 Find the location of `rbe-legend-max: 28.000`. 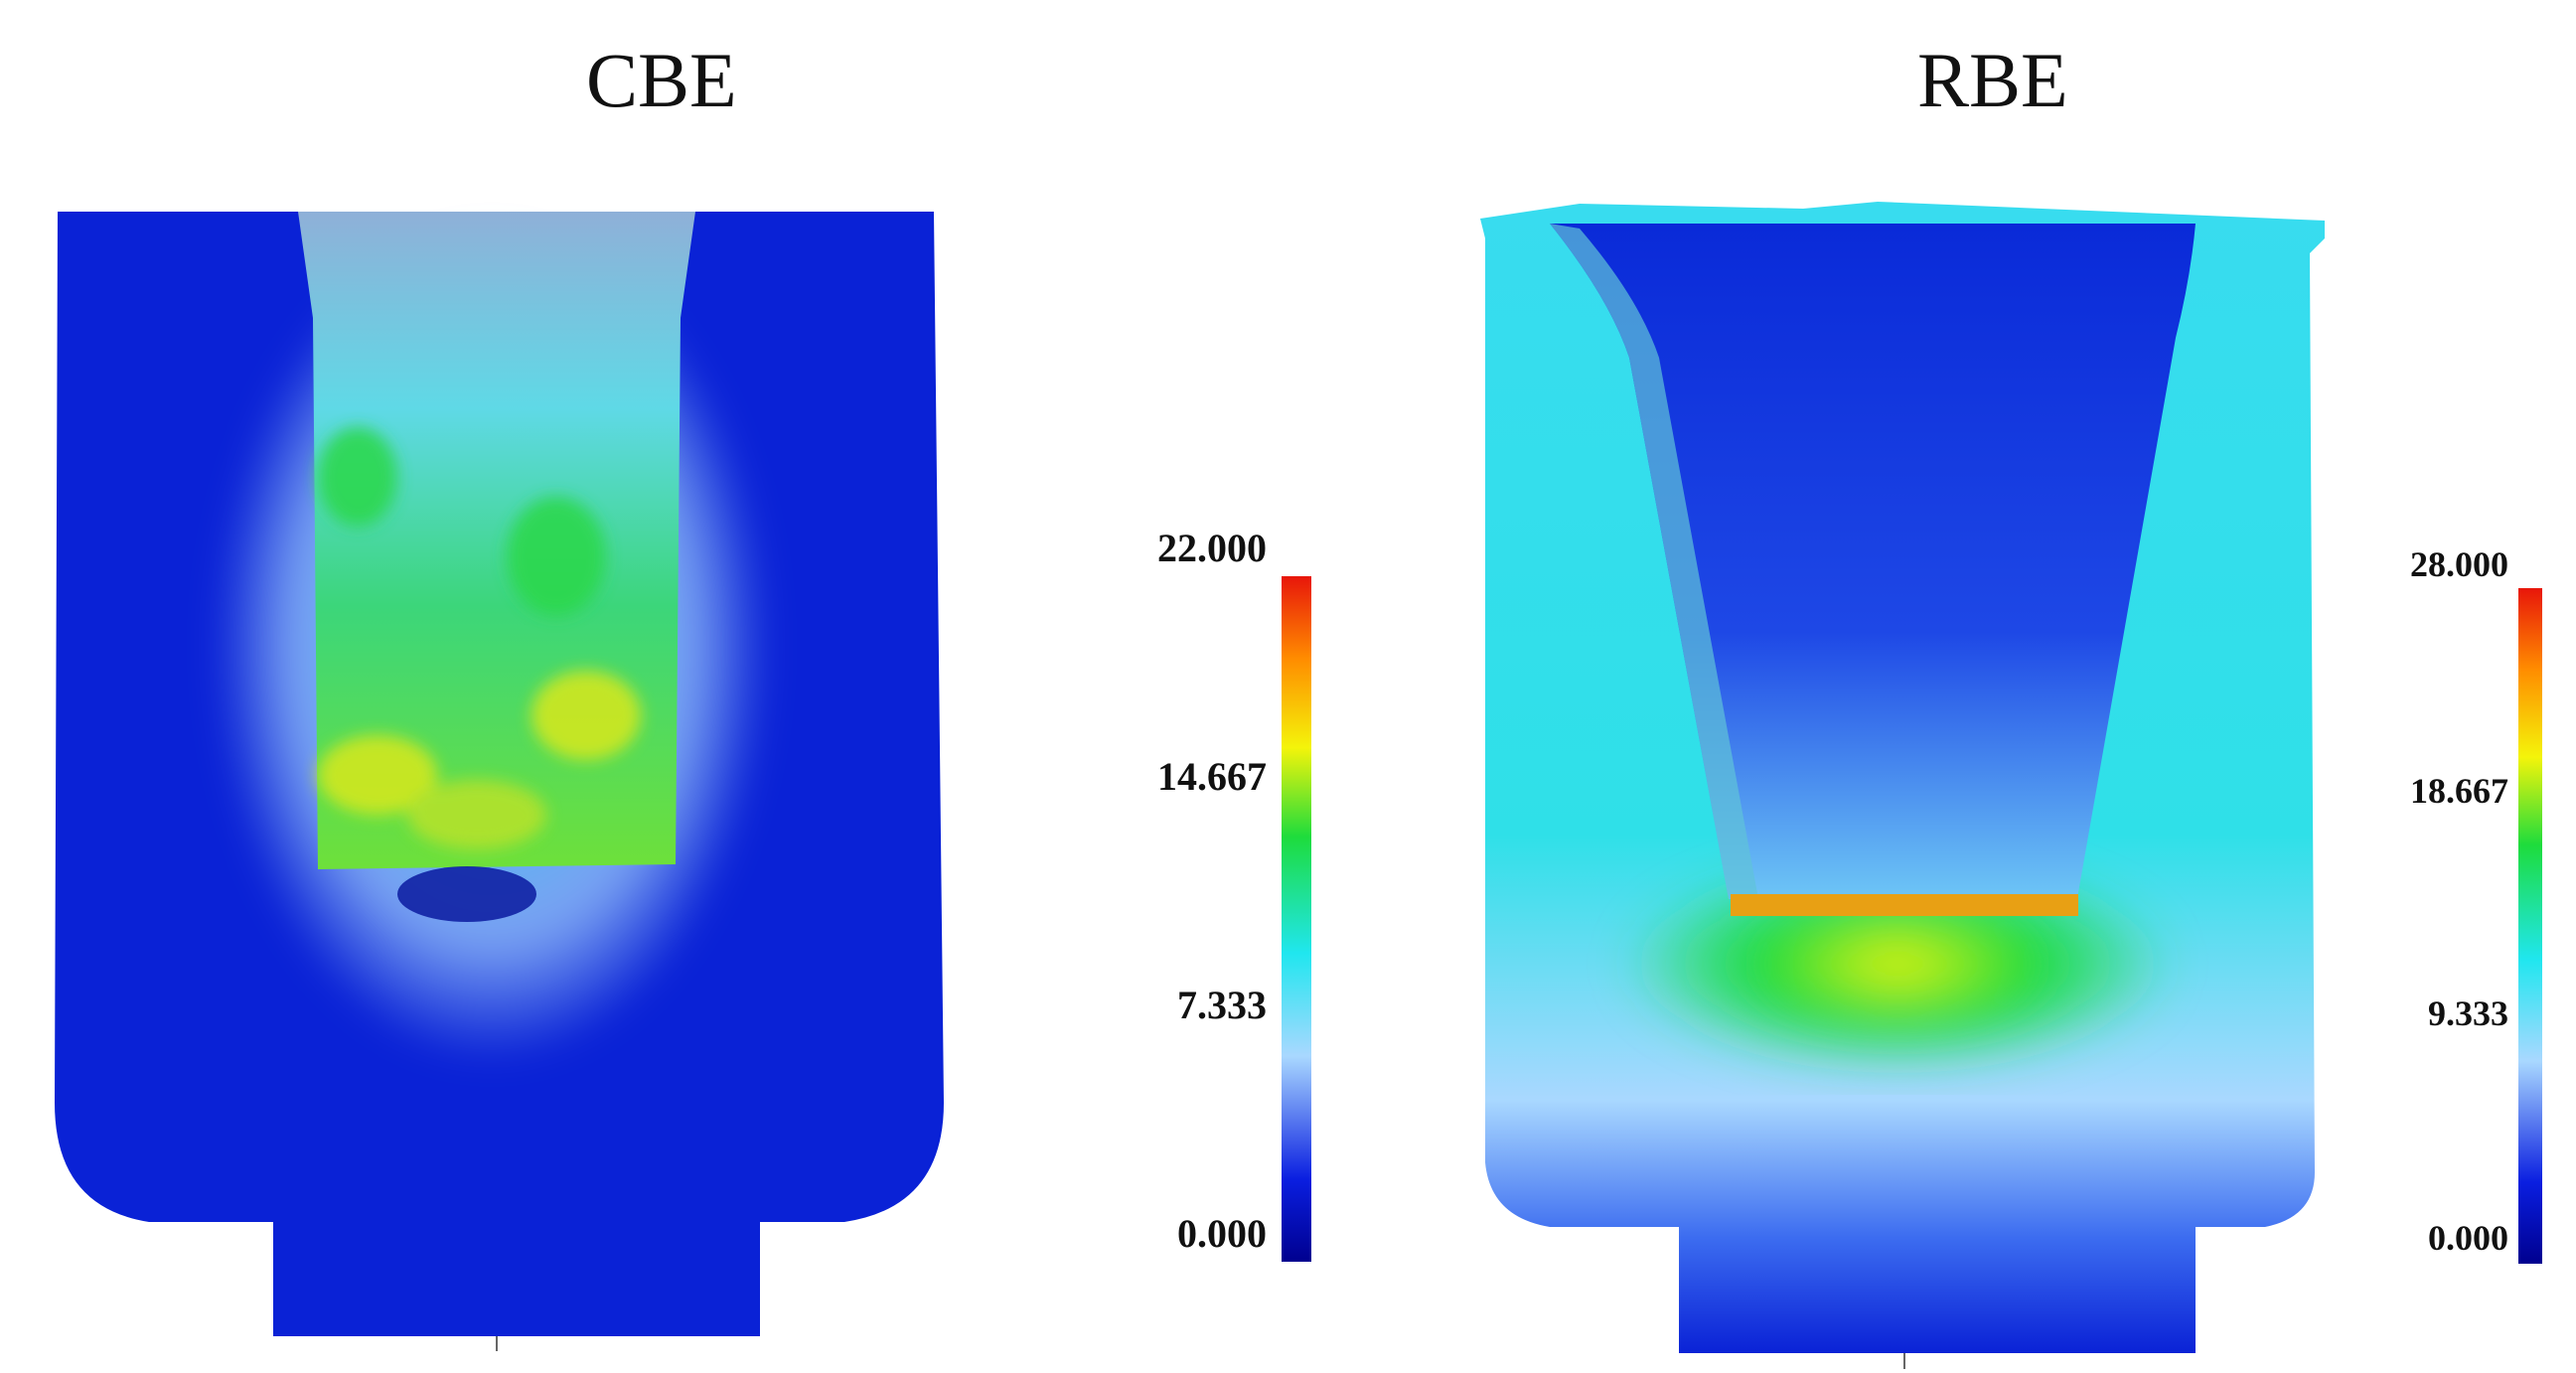

rbe-legend-max: 28.000 is located at coordinates (2459, 564).